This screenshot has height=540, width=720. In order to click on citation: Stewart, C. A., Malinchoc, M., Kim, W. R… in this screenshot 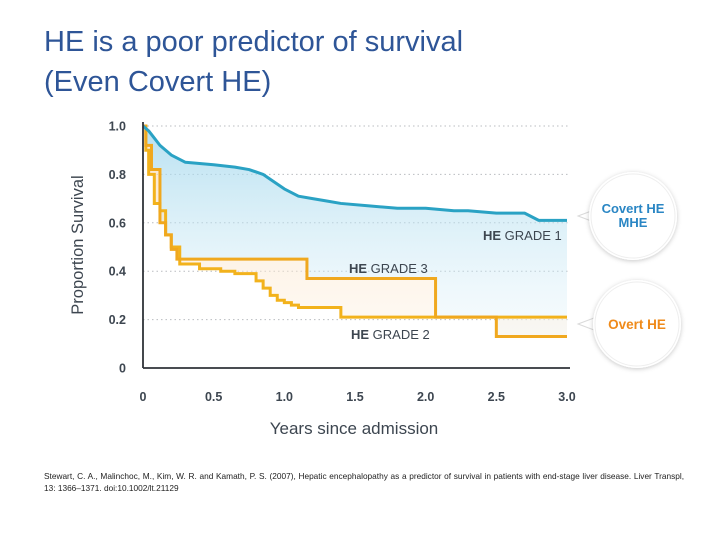, I will do `click(364, 482)`.